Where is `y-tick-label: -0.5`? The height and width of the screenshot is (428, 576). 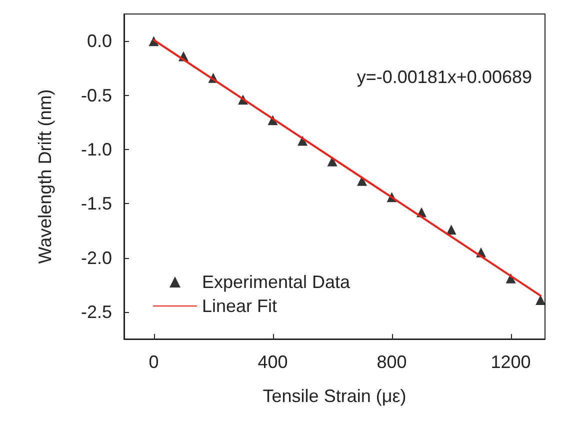 y-tick-label: -0.5 is located at coordinates (96, 95).